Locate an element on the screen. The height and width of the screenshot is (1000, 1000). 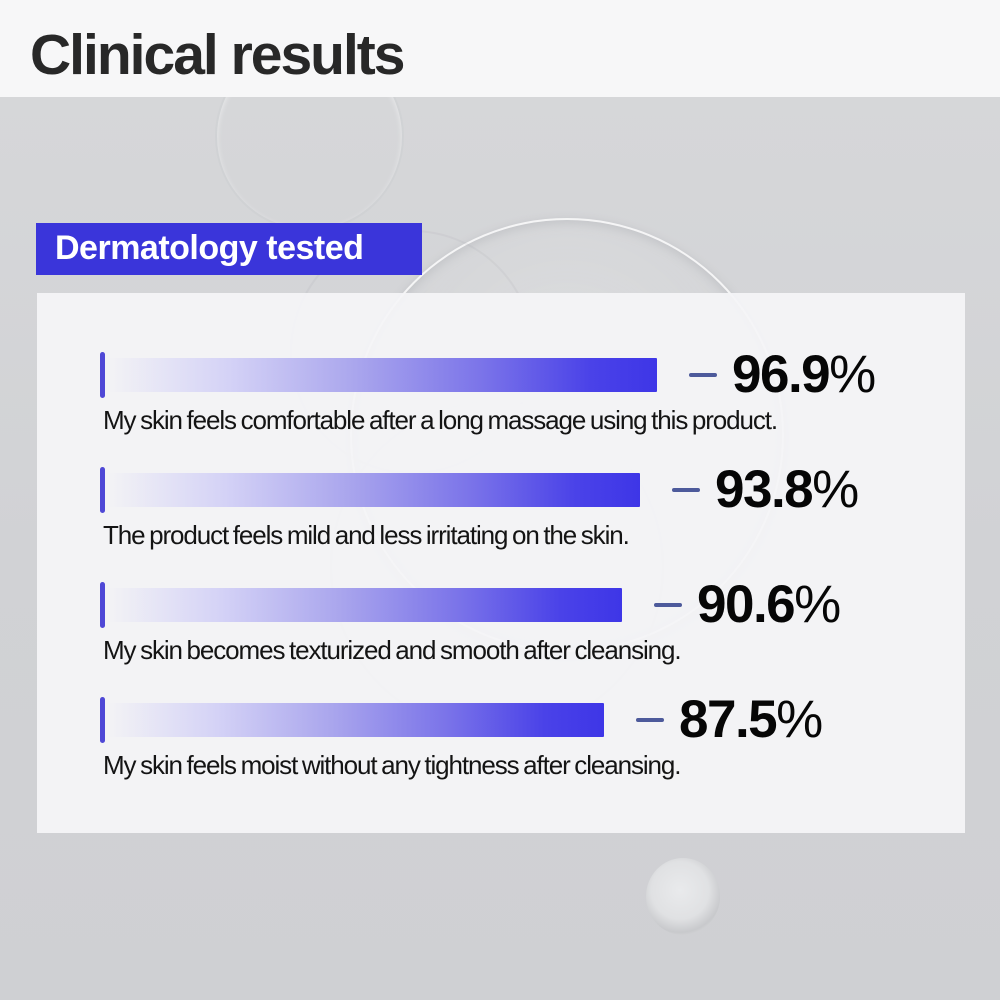
page-title: Clinical results is located at coordinates (217, 55).